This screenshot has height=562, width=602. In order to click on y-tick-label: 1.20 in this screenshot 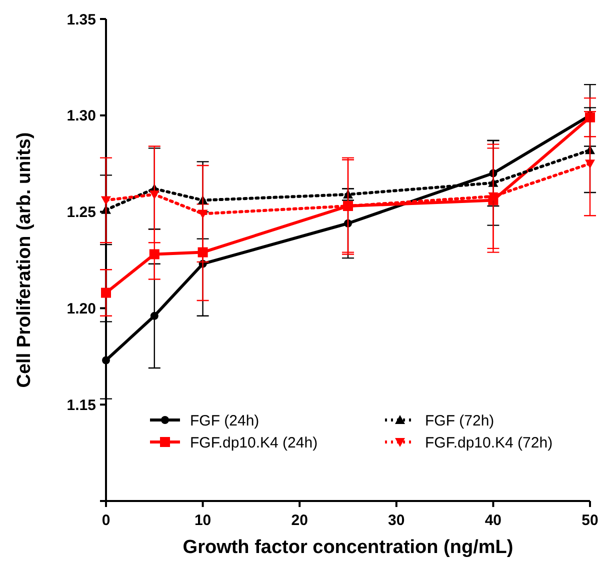, I will do `click(81, 309)`.